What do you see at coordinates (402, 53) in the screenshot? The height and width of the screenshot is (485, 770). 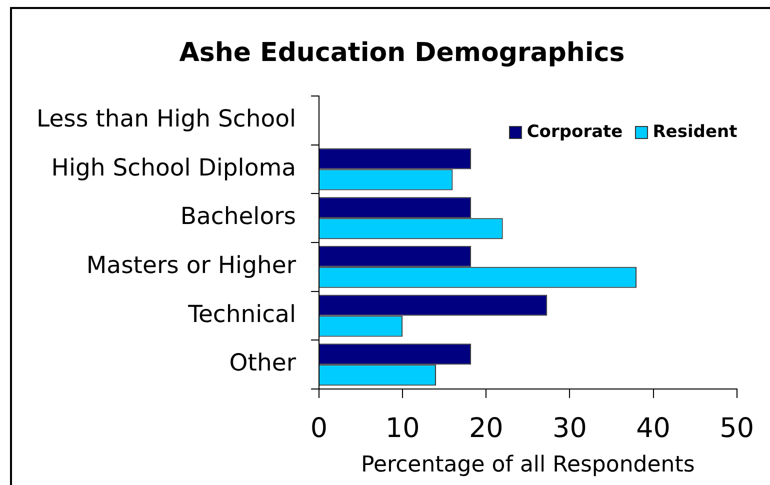 I see `chart-title: Ashe Education Demographics` at bounding box center [402, 53].